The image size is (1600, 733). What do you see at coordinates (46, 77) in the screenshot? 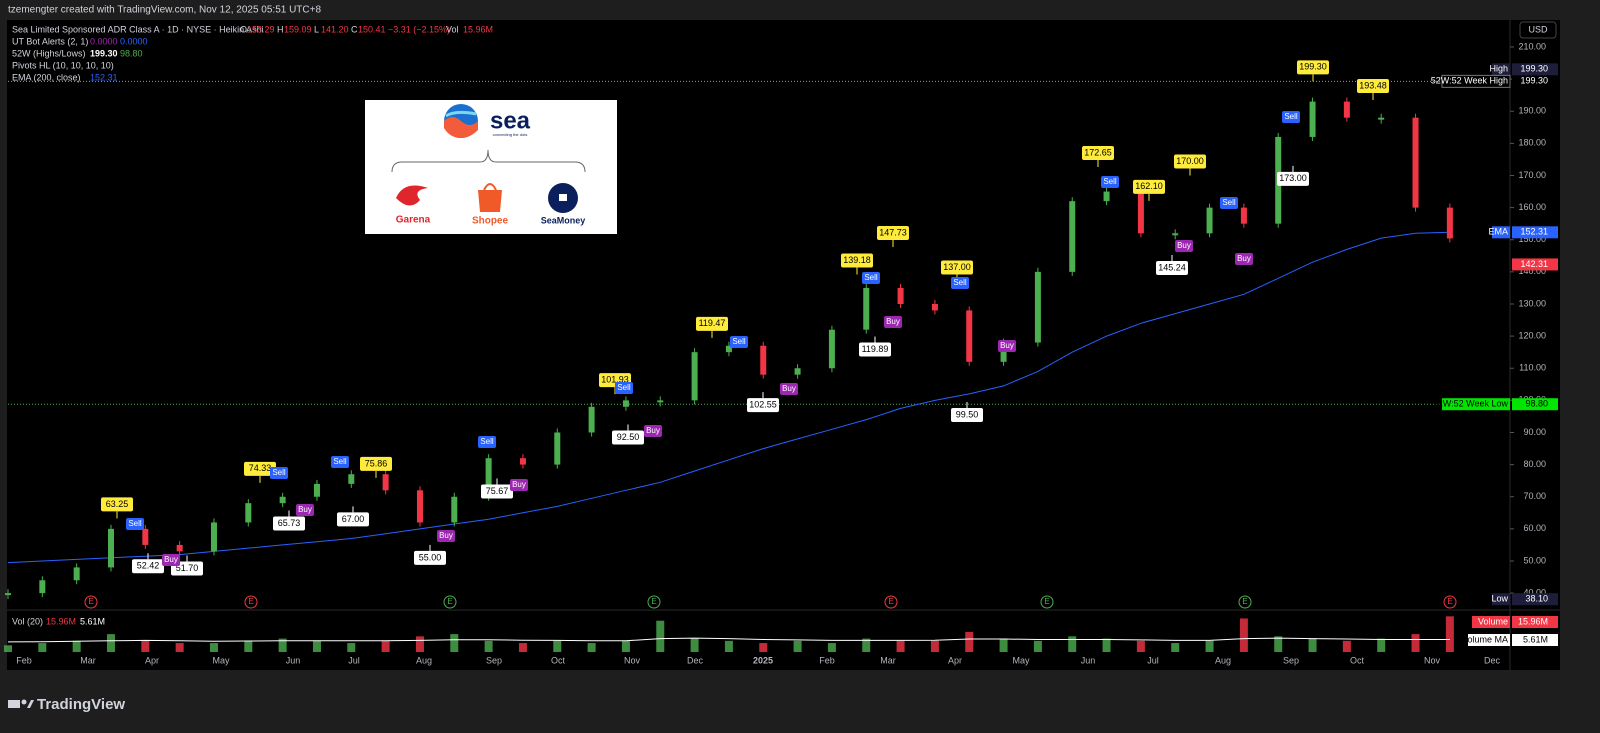
I see `legend-text: EMA (200, close)` at bounding box center [46, 77].